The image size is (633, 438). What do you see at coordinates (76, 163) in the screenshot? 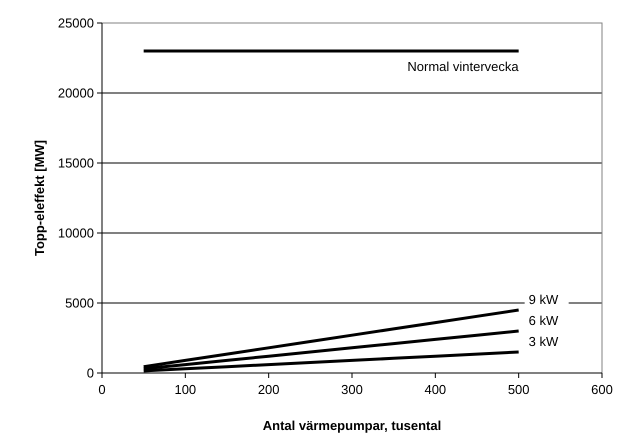
I see `y-tick-label: 15000` at bounding box center [76, 163].